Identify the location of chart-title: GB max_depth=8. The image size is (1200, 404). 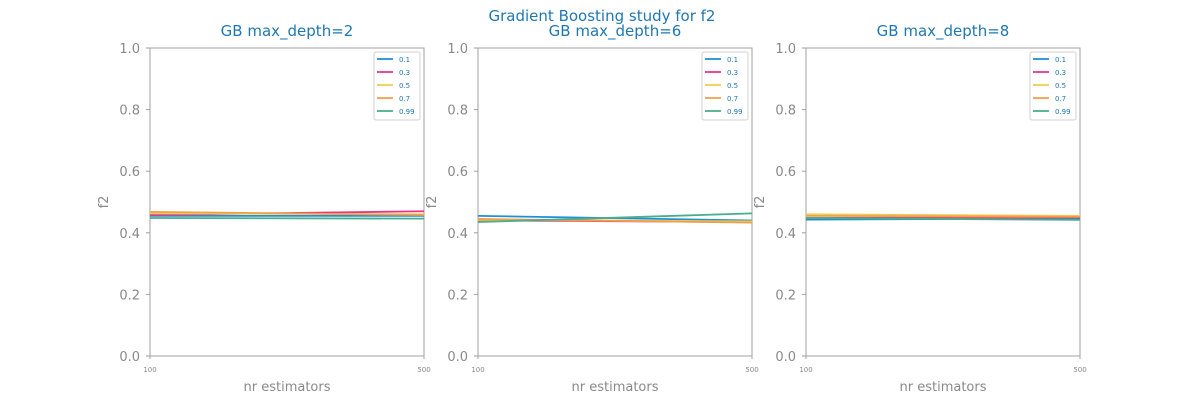
(943, 31).